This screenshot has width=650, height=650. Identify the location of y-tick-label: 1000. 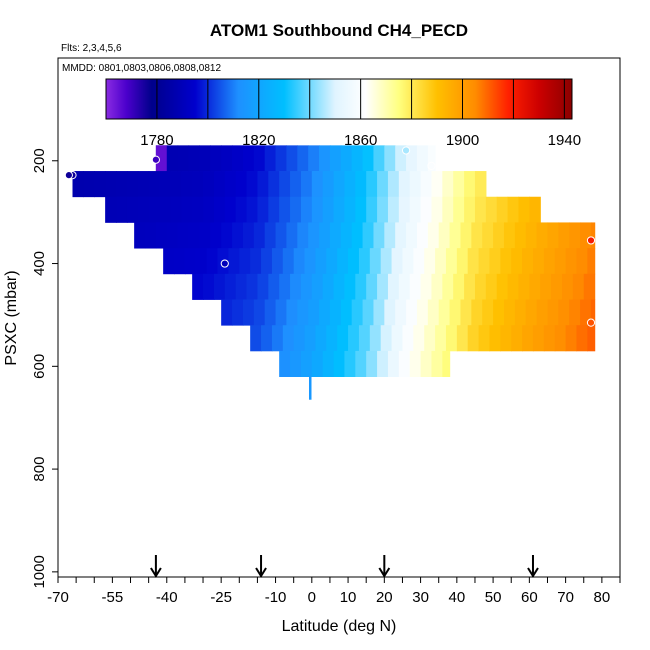
(39, 571).